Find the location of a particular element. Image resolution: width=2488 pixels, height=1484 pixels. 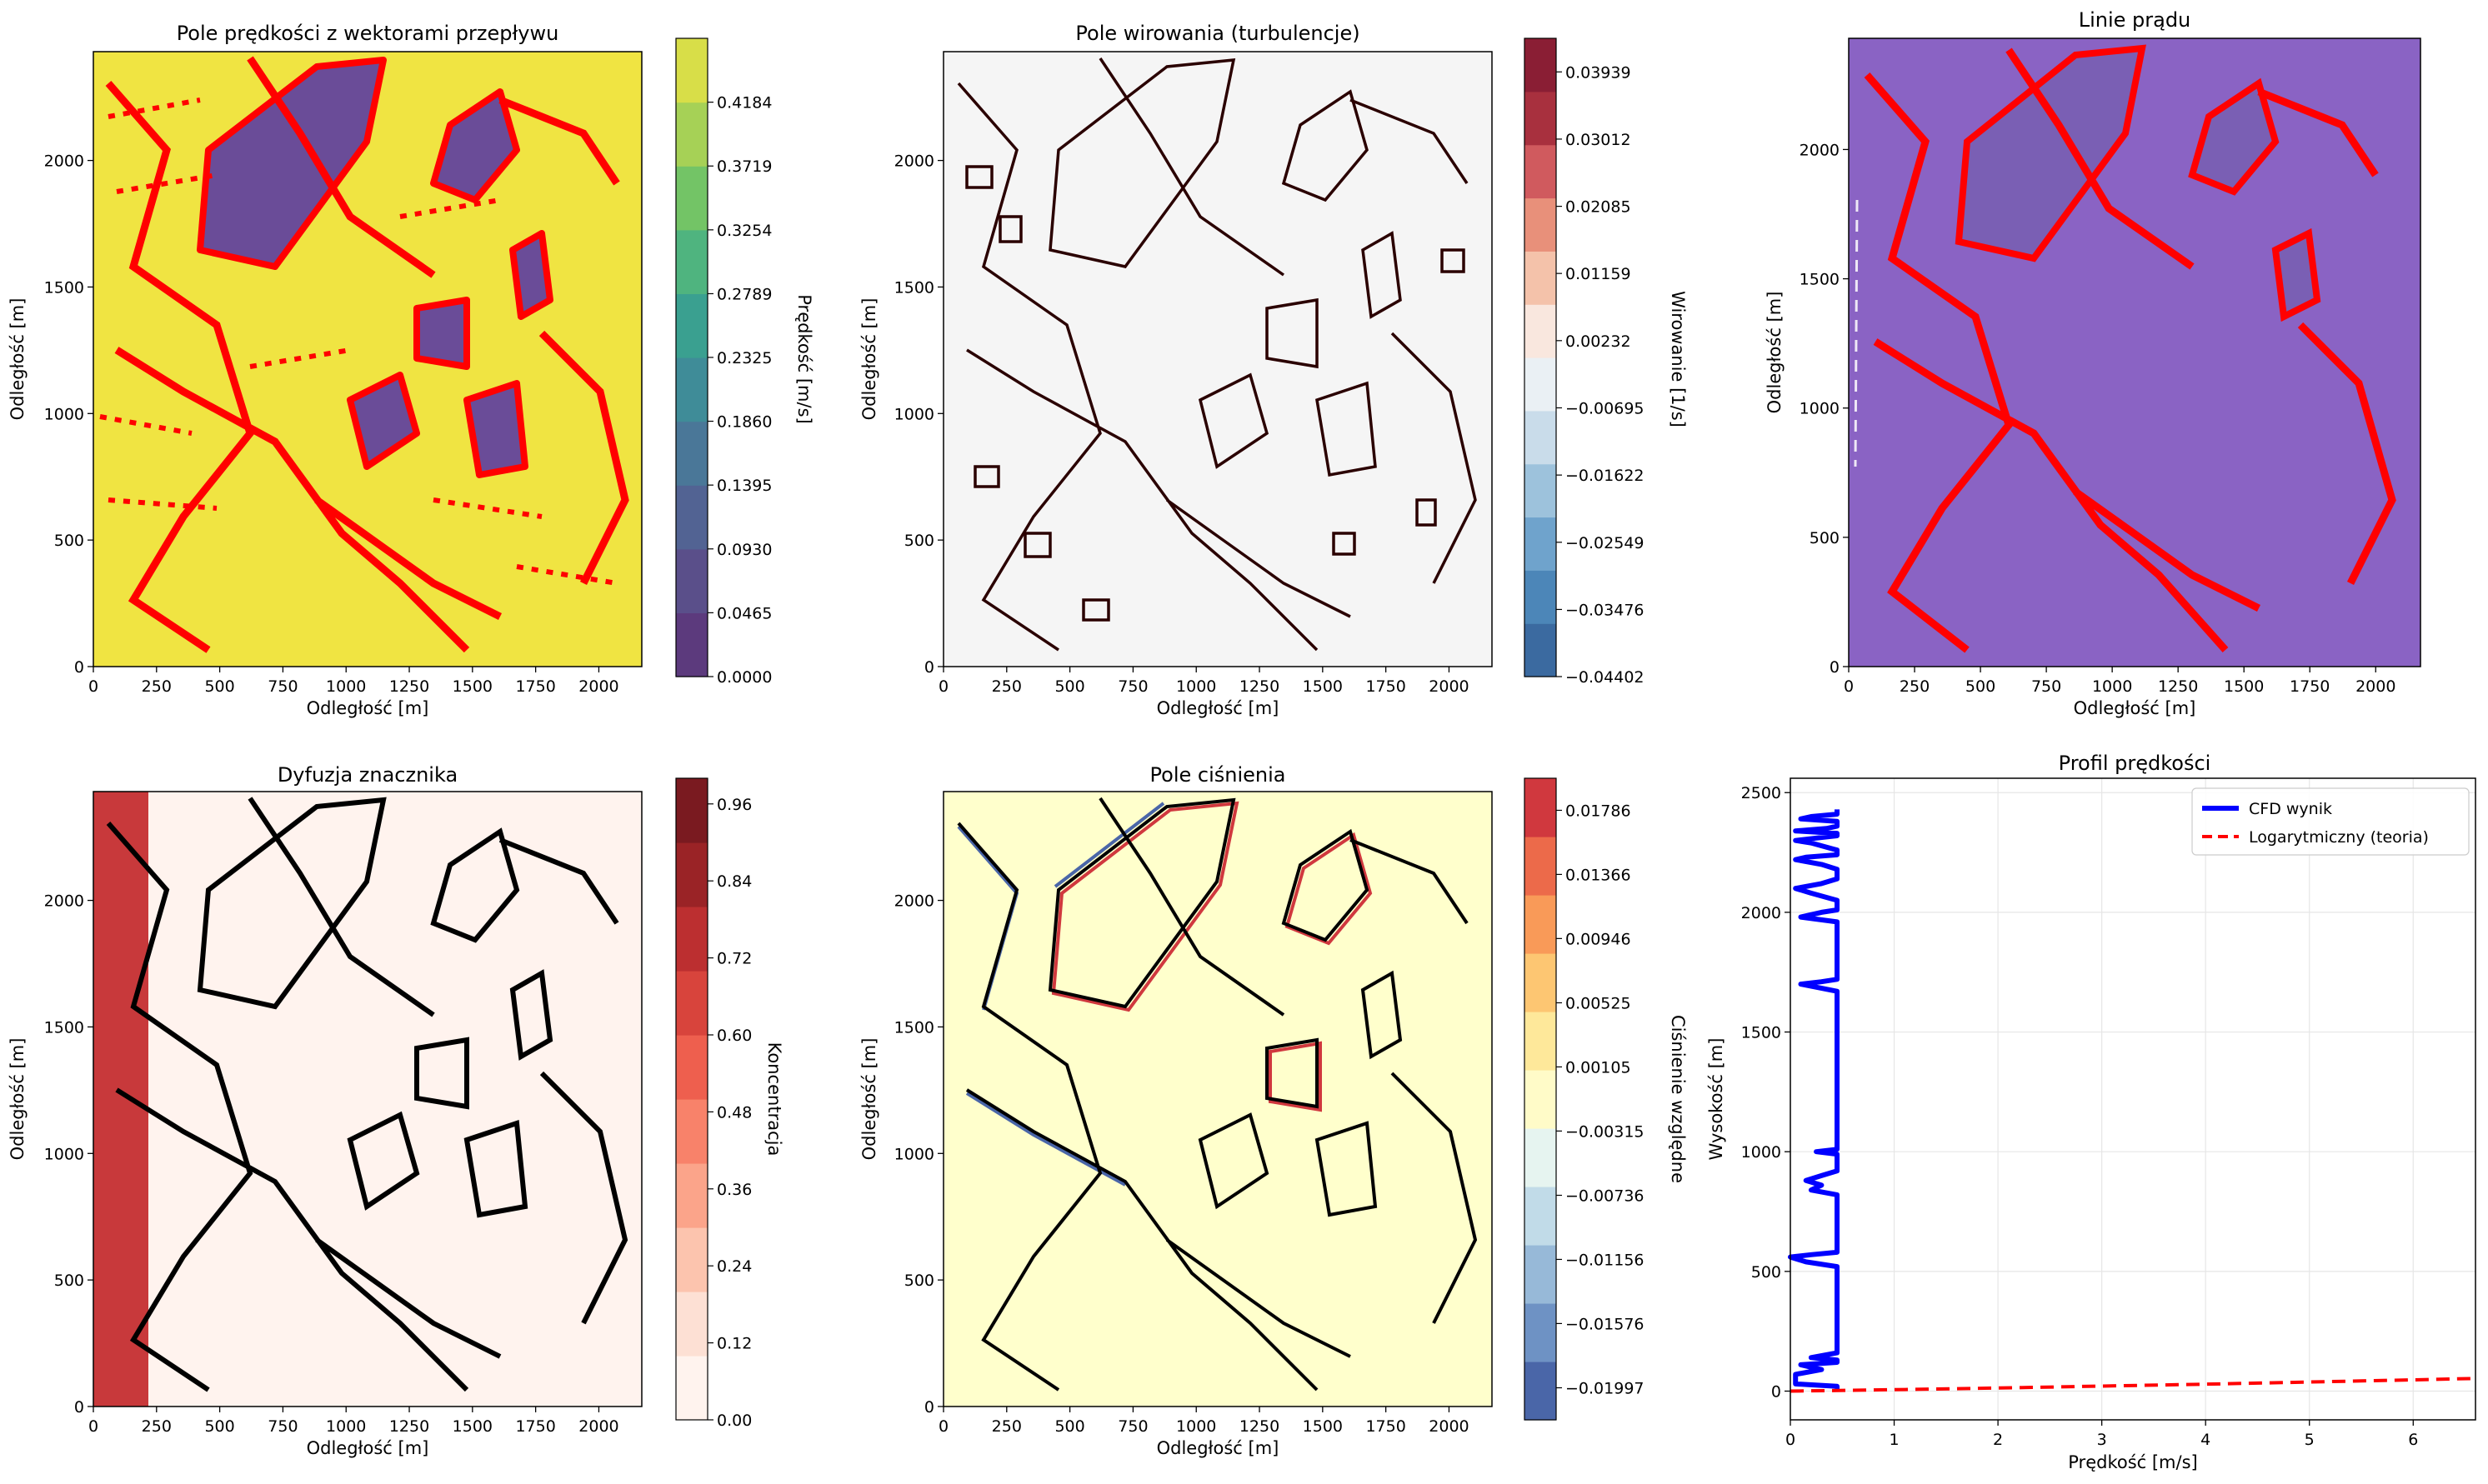

vorticity-xtick-label: 2000 is located at coordinates (1449, 687).